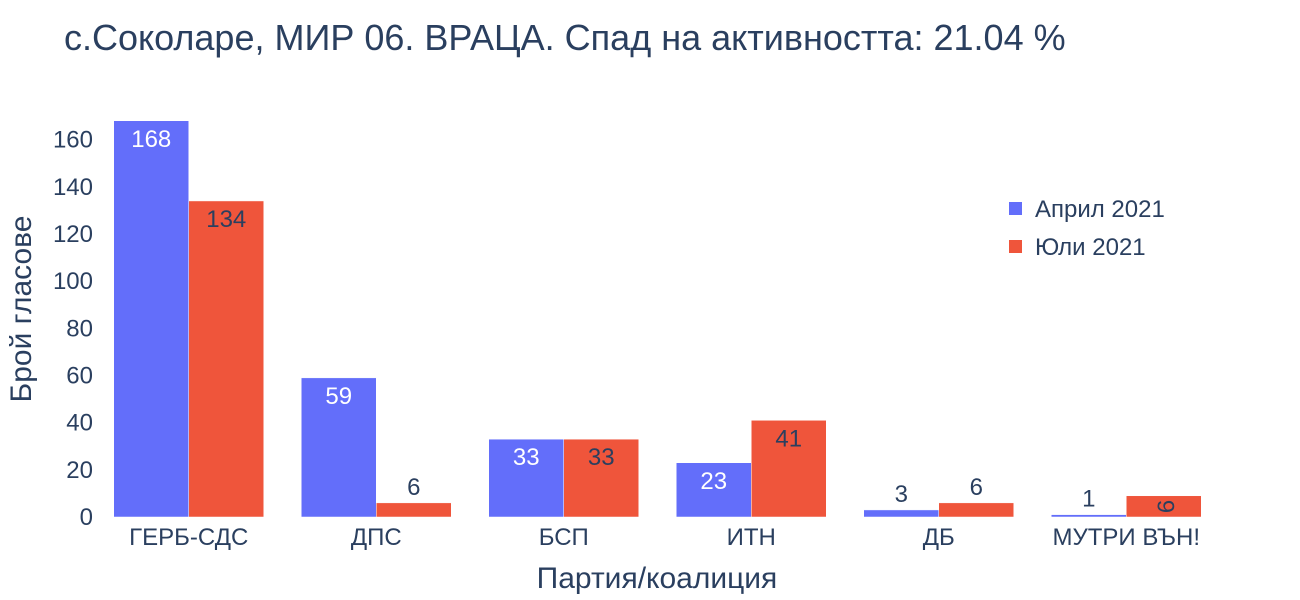  Describe the element at coordinates (664, 537) in the screenshot. I see `x-axis-ticks: ГЕРБ-СДС ДПС БСП ИТН ДБ МУТРИ ВЪН!` at that location.